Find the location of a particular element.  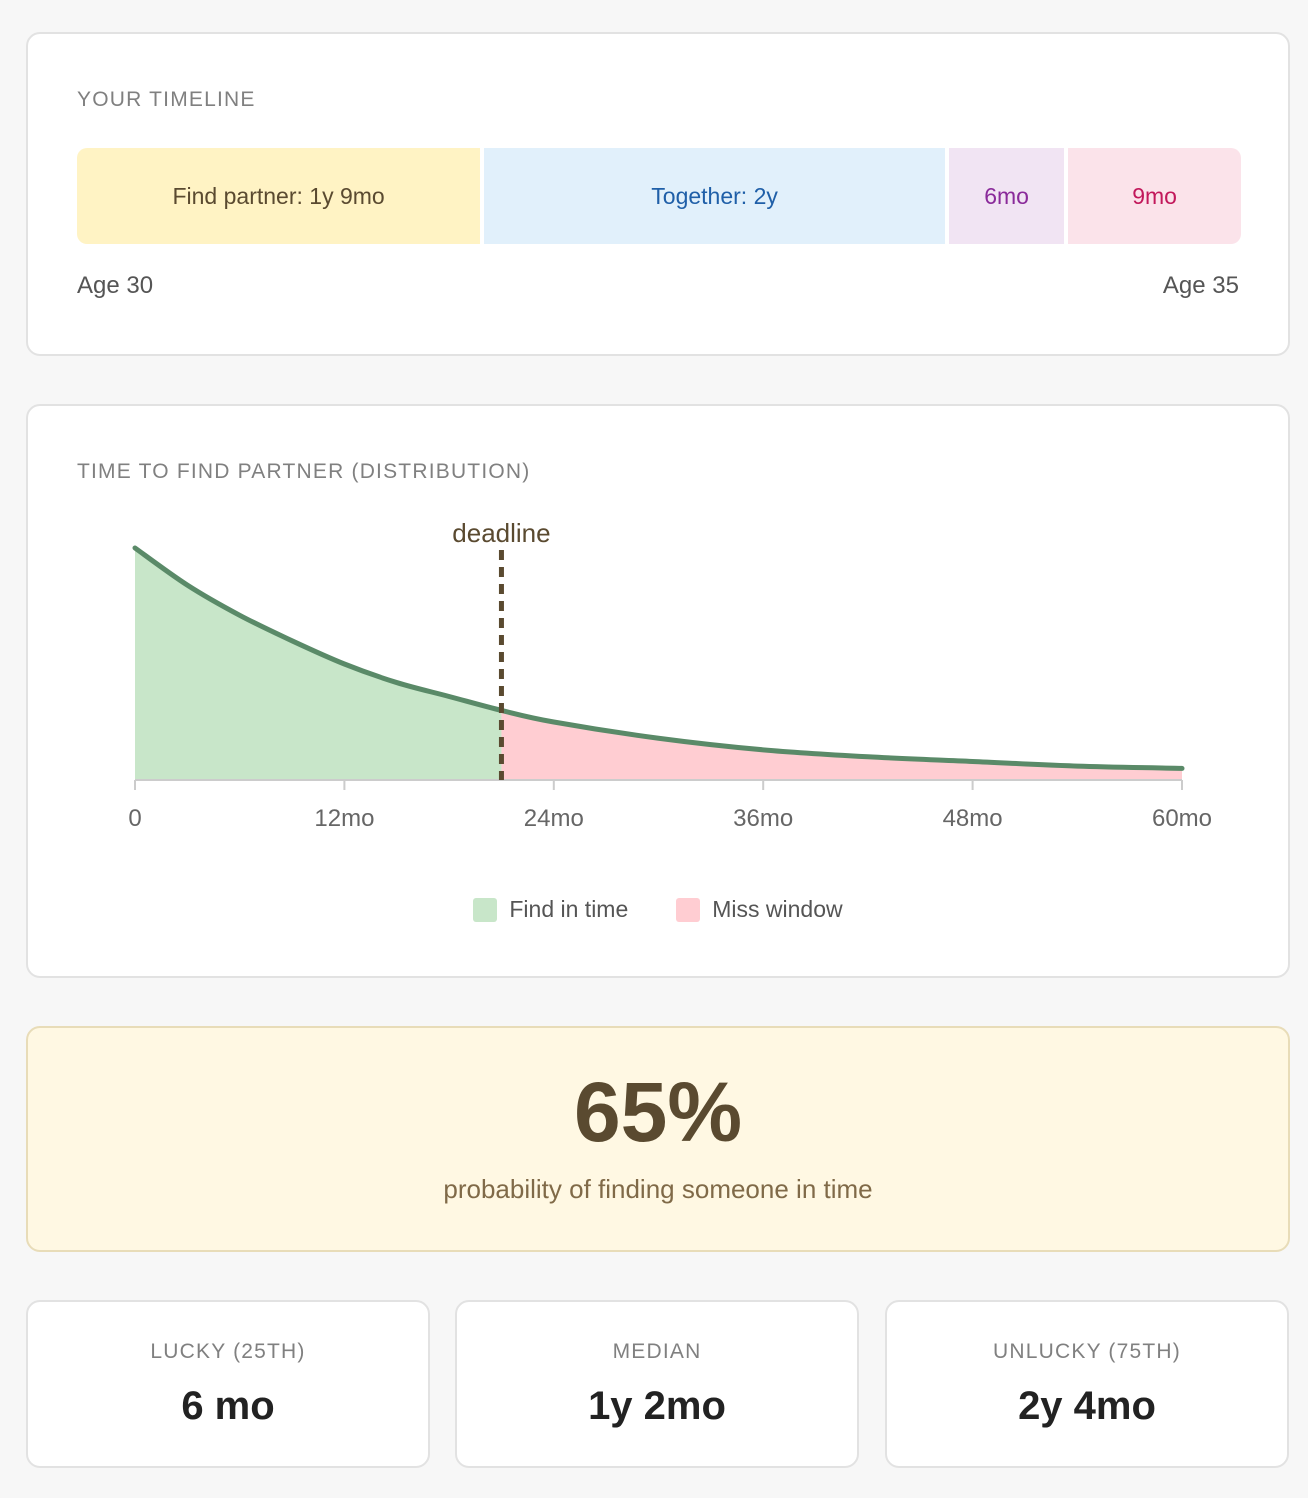

timeline-segment-find-partner: Find partner: 1y 9mo is located at coordinates (279, 196).